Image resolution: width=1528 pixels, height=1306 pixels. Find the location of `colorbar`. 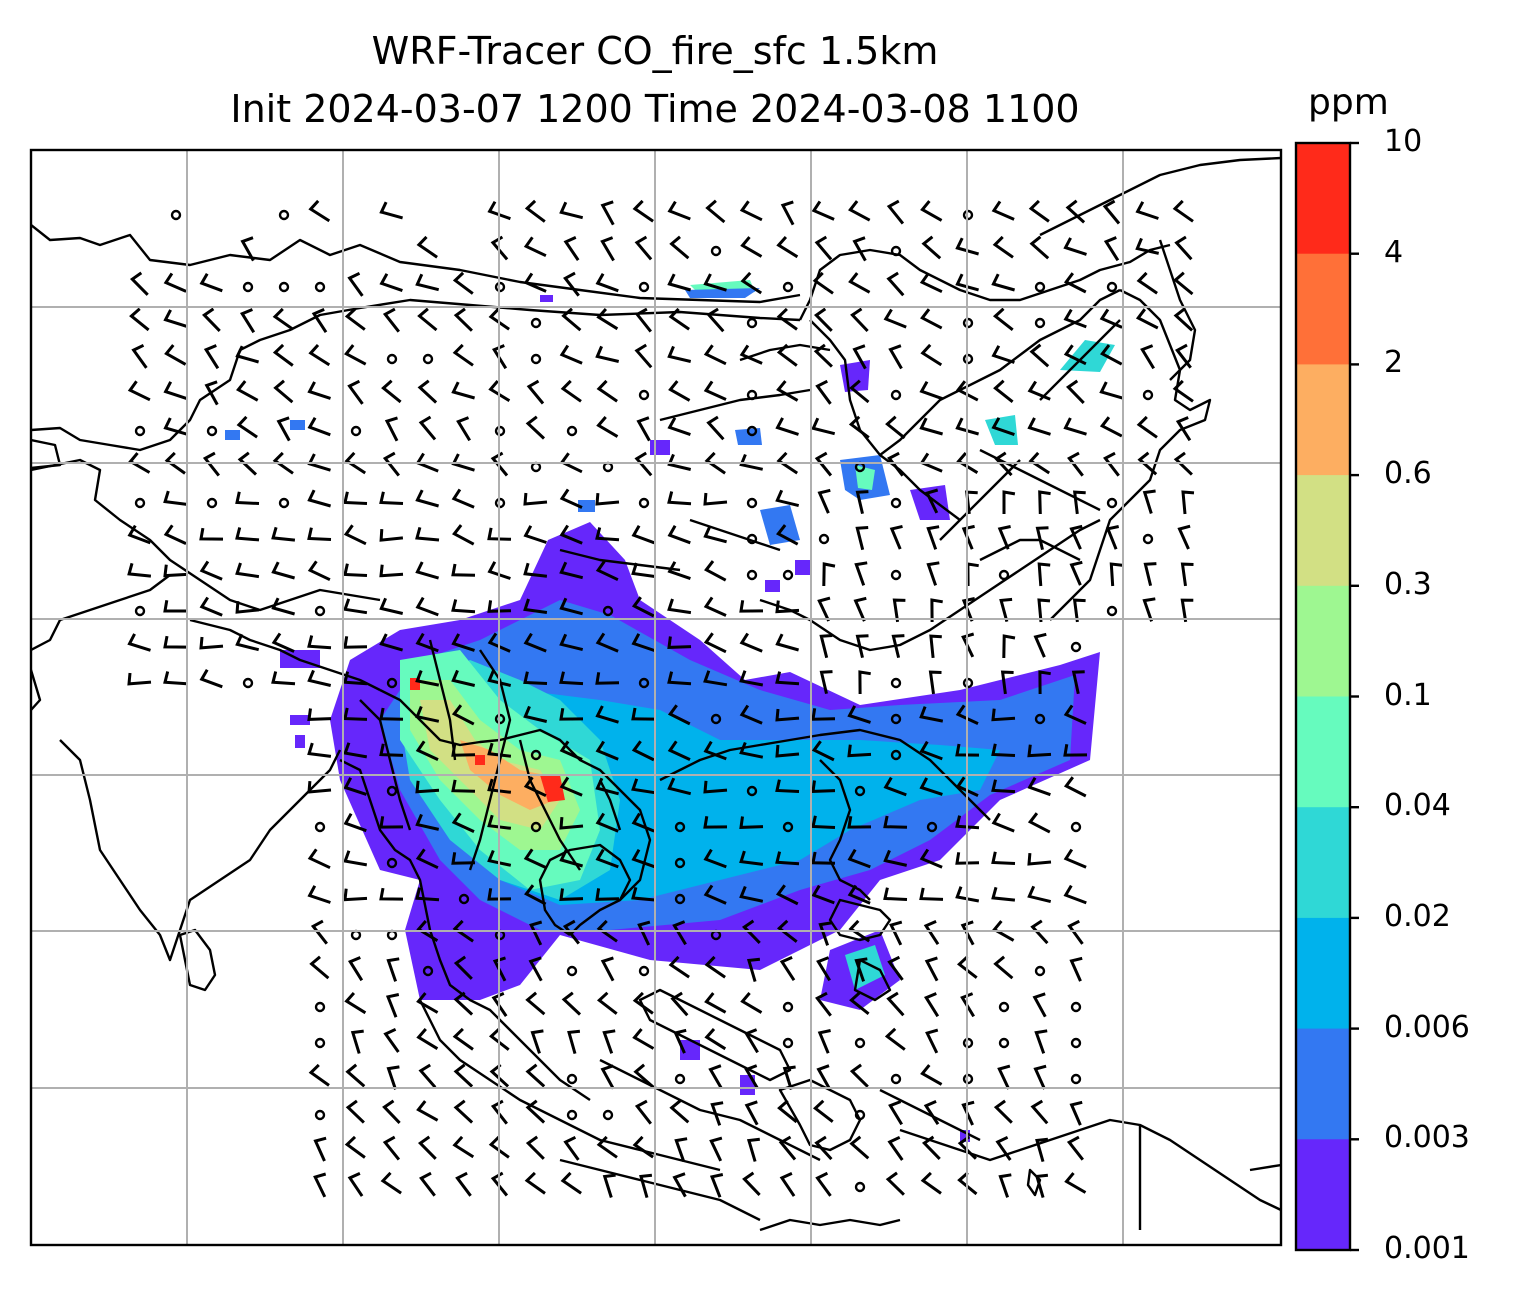

colorbar is located at coordinates (1326, 696).